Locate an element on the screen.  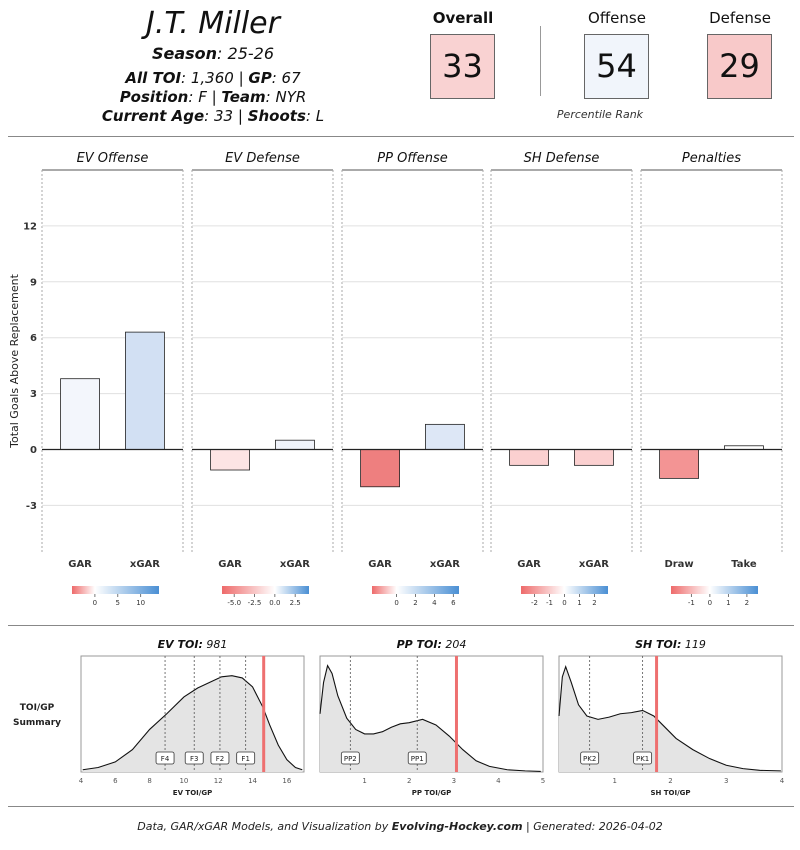
ref-label: PK1 is located at coordinates (642, 759).